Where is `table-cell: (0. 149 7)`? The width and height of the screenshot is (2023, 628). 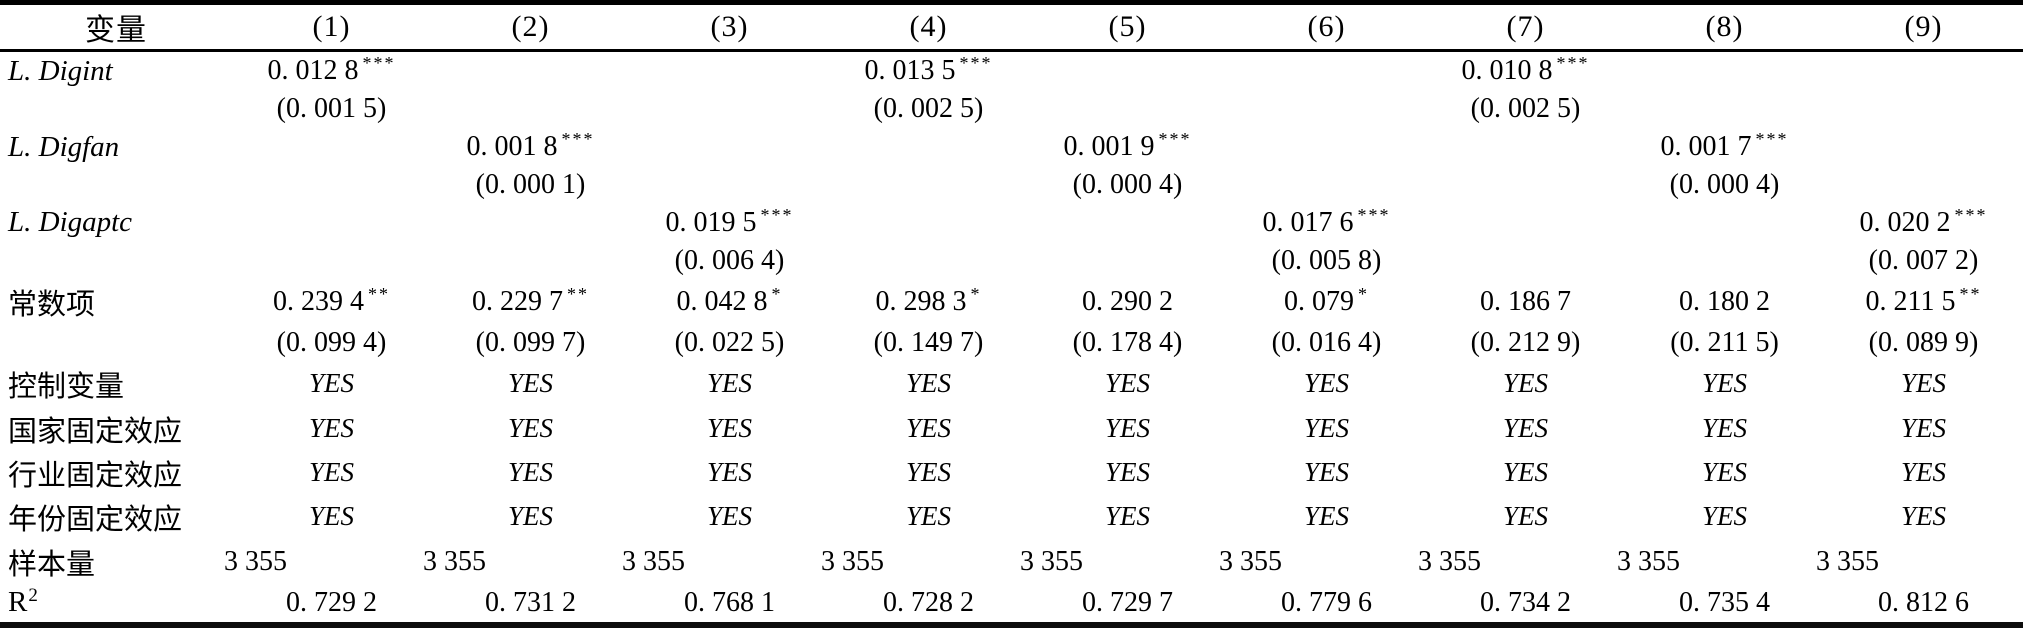 table-cell: (0. 149 7) is located at coordinates (928, 343).